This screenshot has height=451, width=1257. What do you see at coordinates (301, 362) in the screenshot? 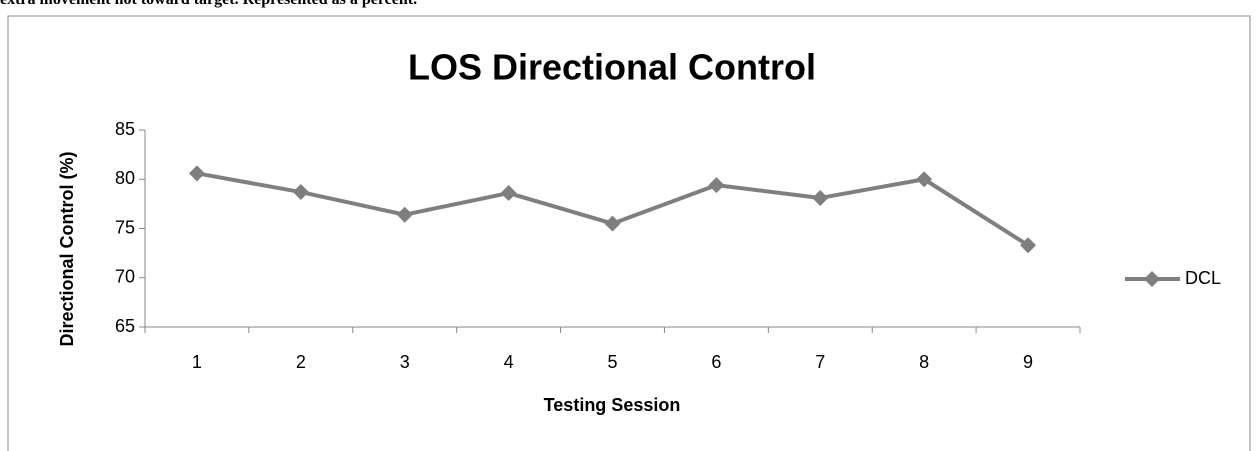
I see `x-tick-label: 2` at bounding box center [301, 362].